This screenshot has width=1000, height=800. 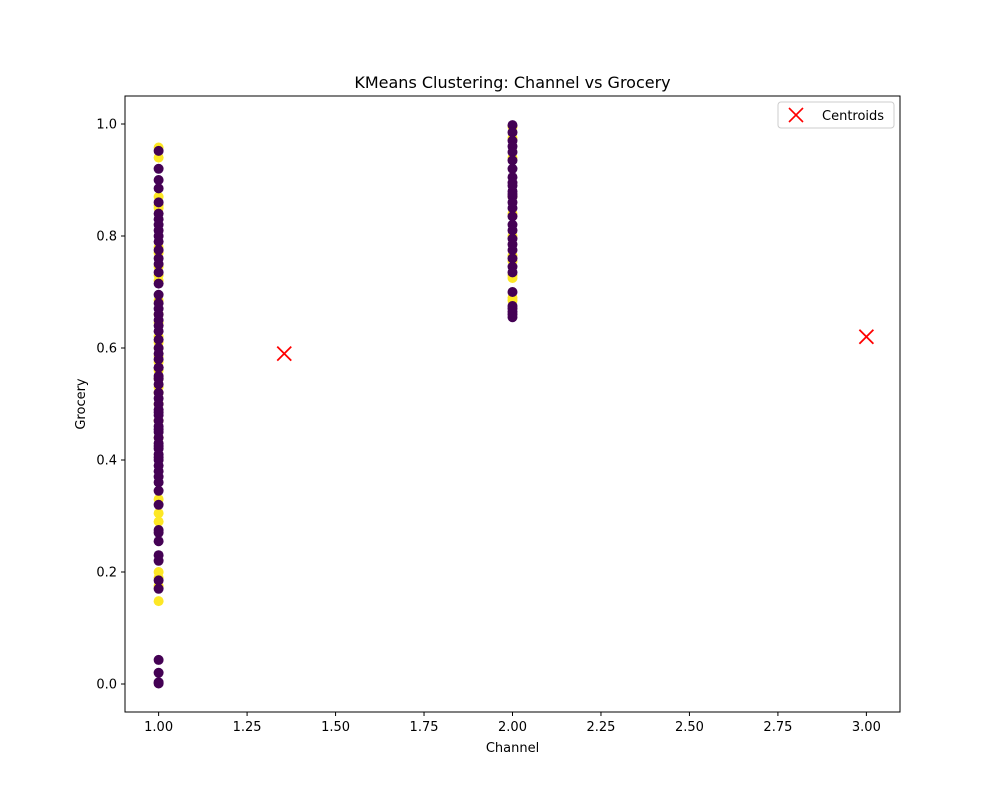 What do you see at coordinates (600, 727) in the screenshot?
I see `x-tick-label: 2.25` at bounding box center [600, 727].